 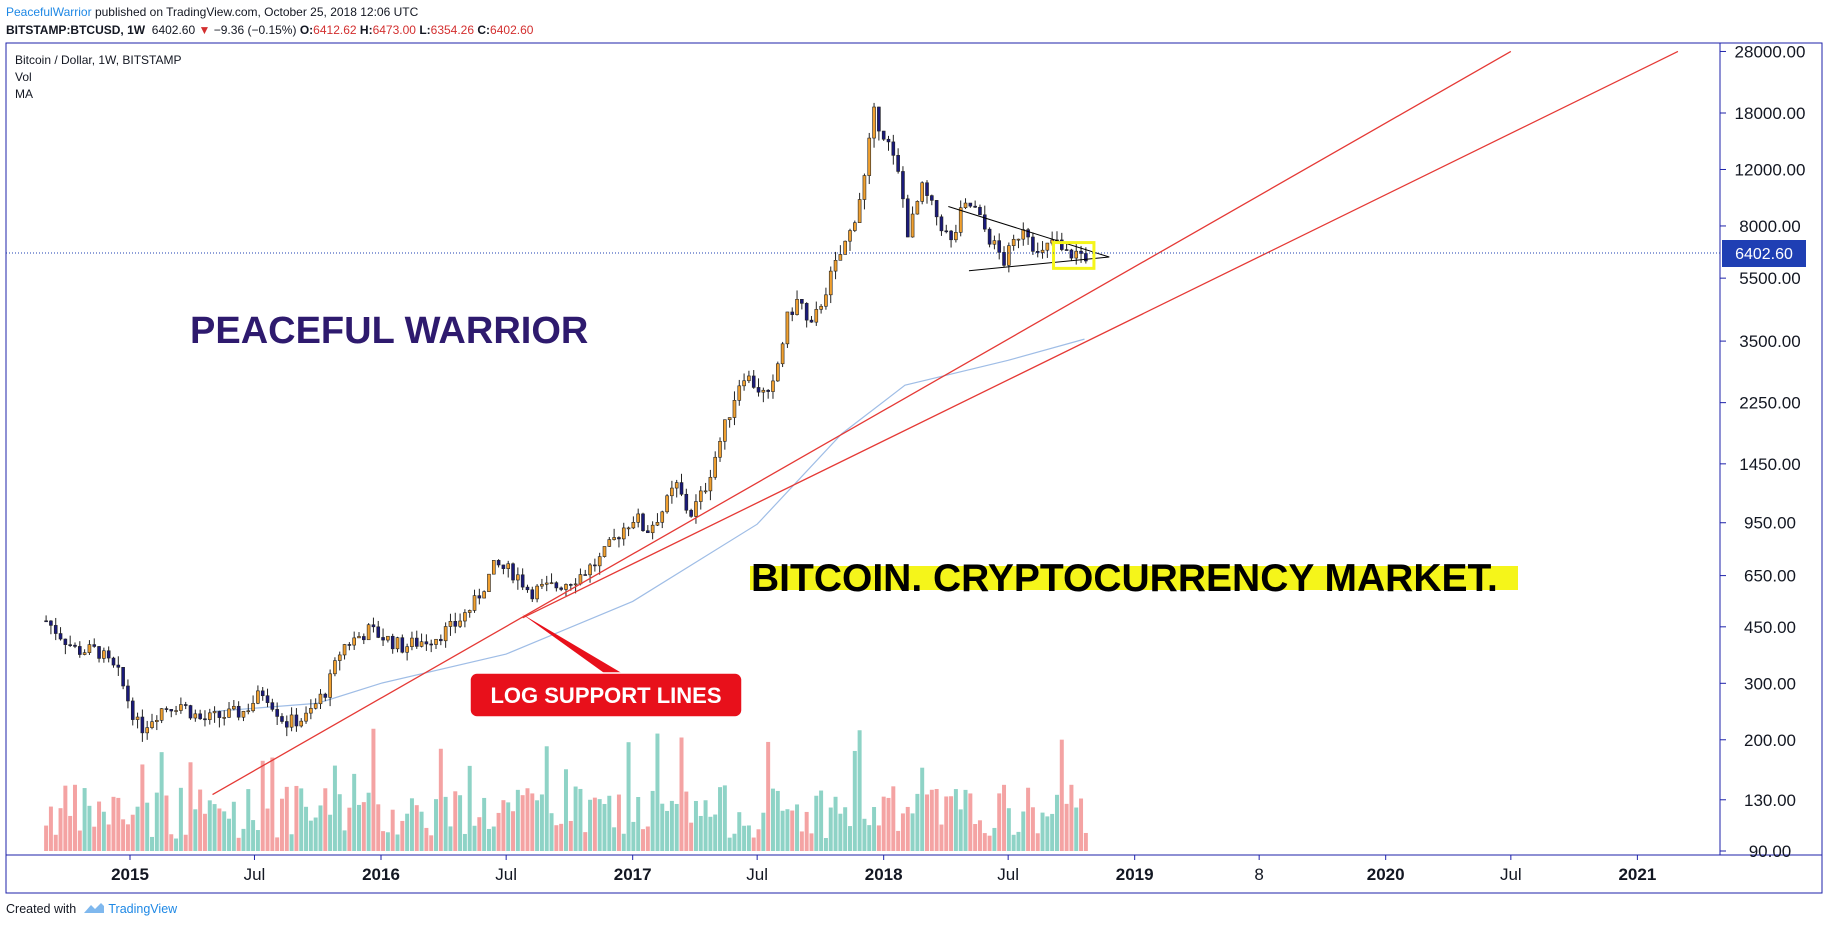 I want to click on time-tick-label: 2015, so click(x=130, y=874).